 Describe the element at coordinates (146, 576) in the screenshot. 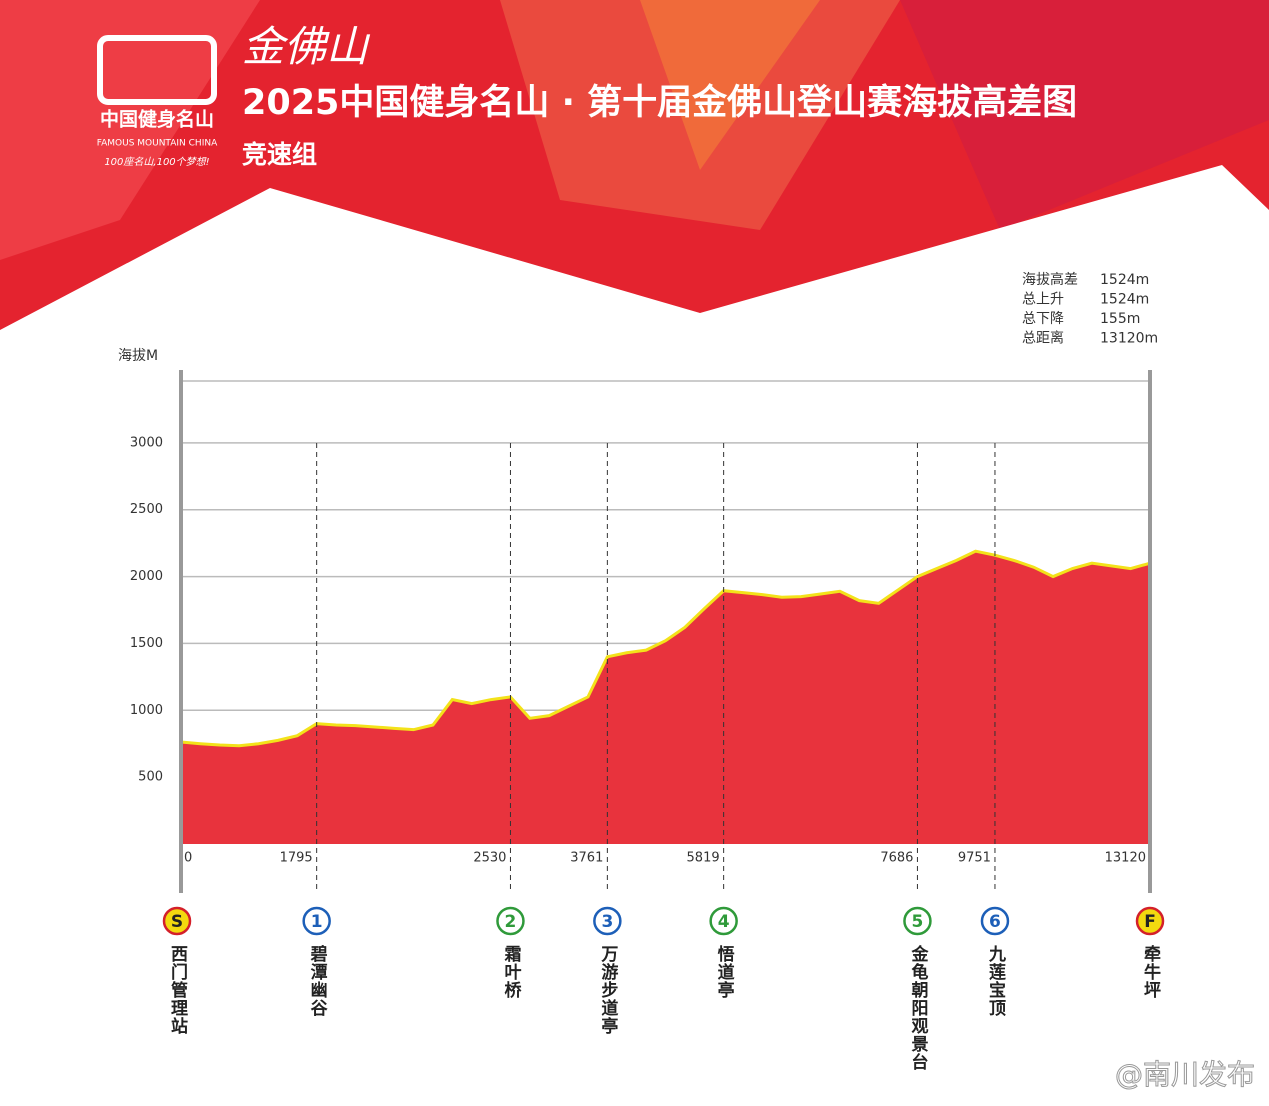

I see `y-tick-label: 2000` at that location.